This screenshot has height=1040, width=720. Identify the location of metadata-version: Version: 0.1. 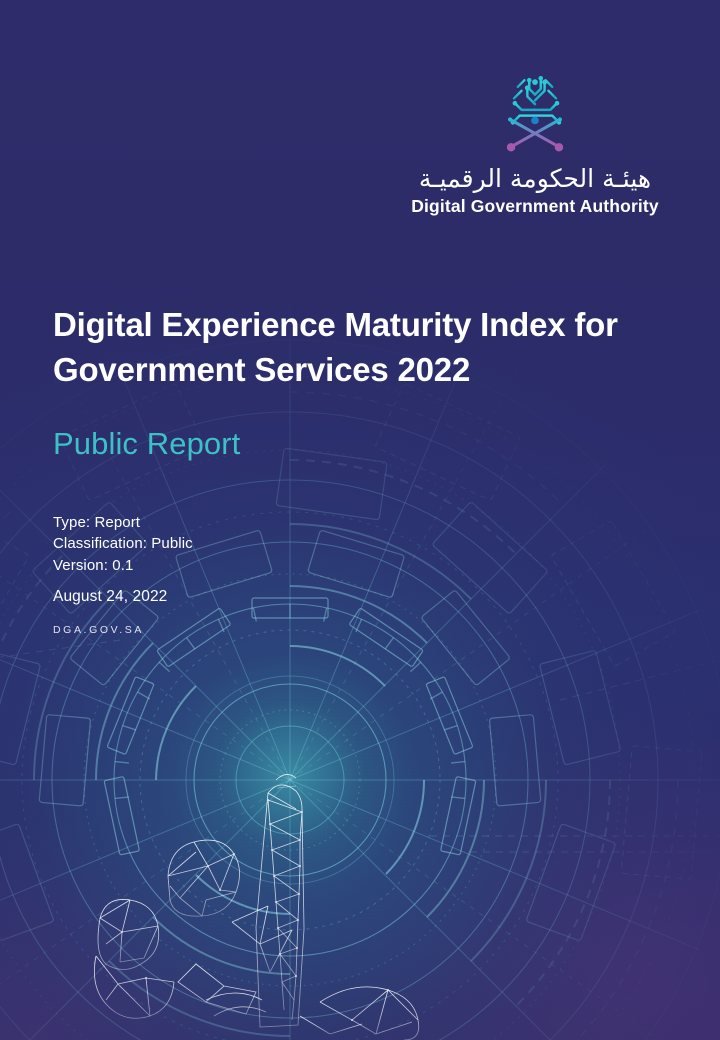
(93, 565).